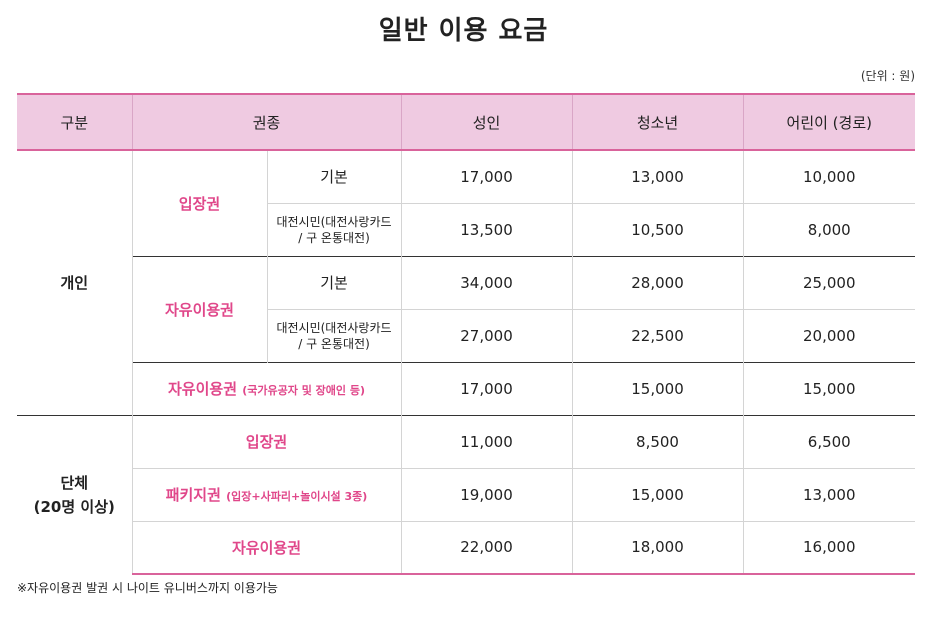 The image size is (927, 620). Describe the element at coordinates (74, 122) in the screenshot. I see `header-category: 구분` at that location.